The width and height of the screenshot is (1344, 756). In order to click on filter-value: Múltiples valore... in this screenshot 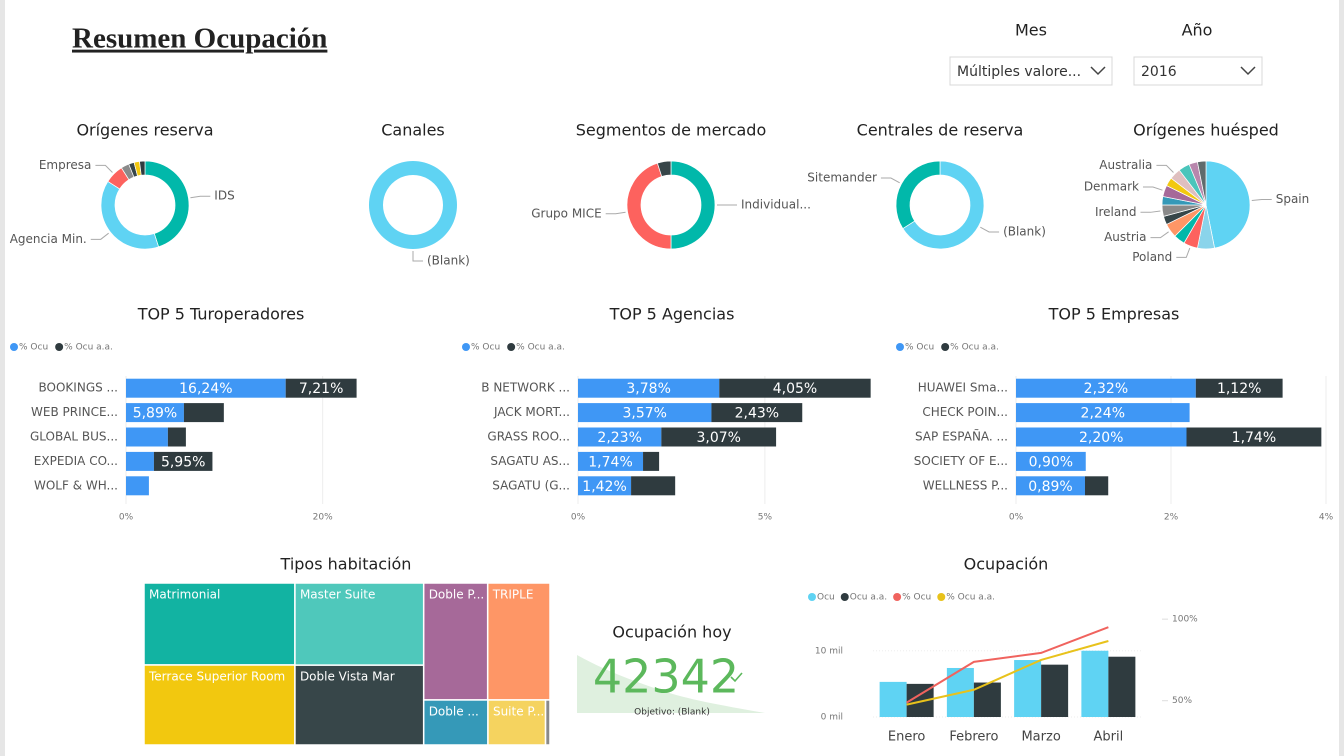, I will do `click(1019, 72)`.